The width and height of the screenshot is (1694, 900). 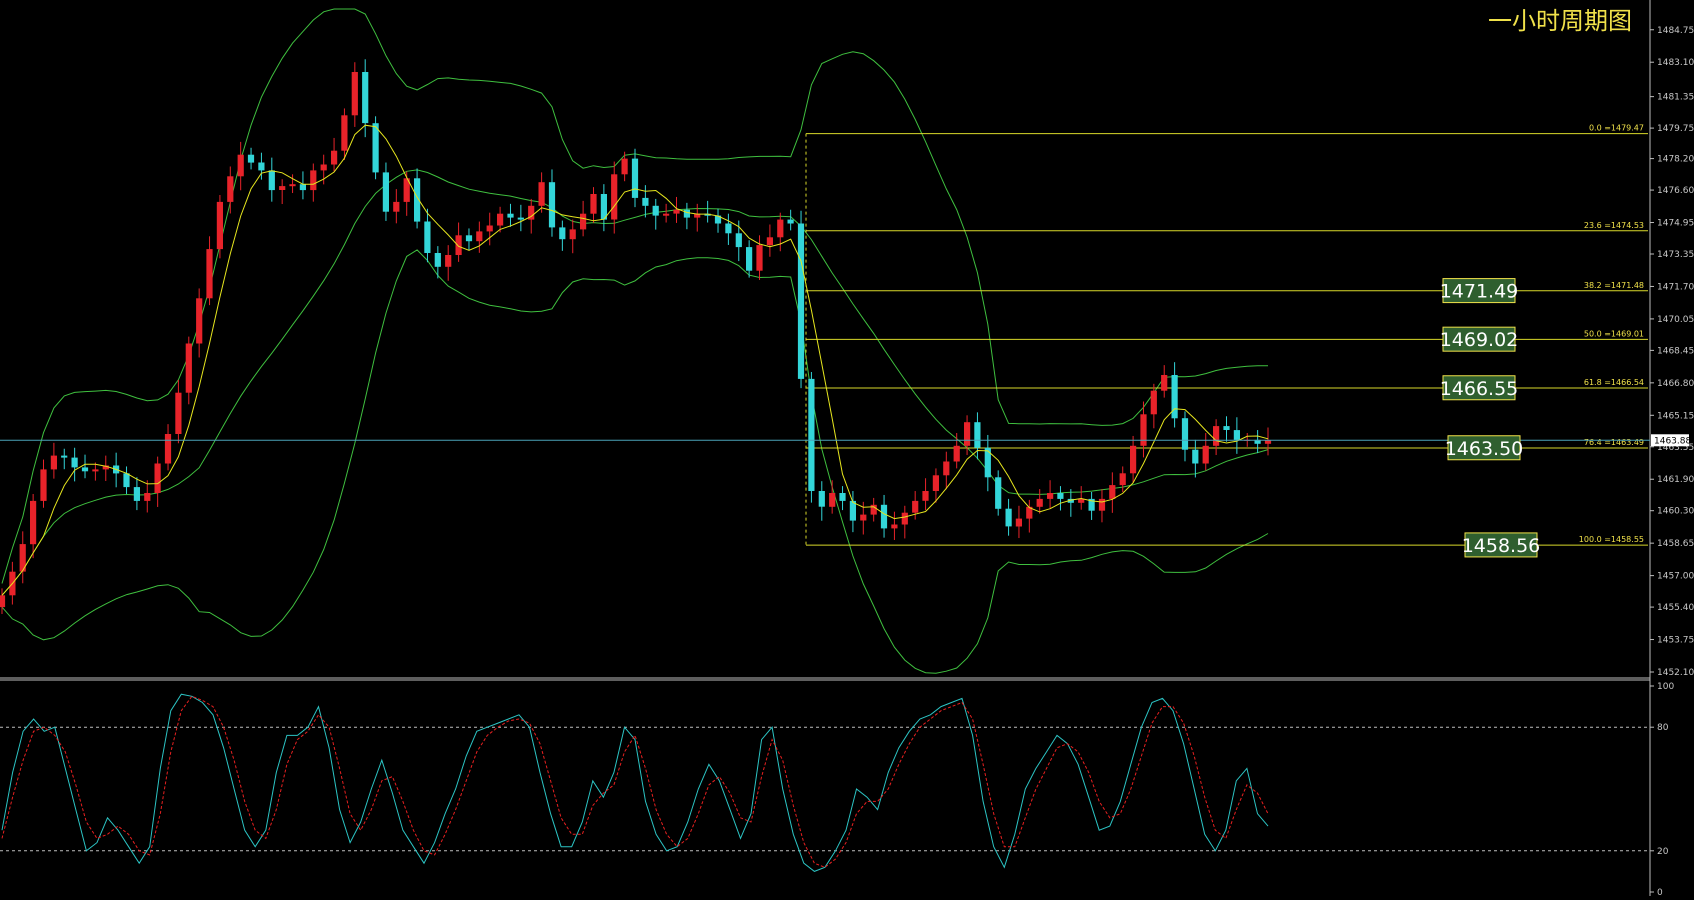 I want to click on key-level-labels: 1471.49 1469.02 1466.55 1463.50 1458.56, so click(x=1490, y=418).